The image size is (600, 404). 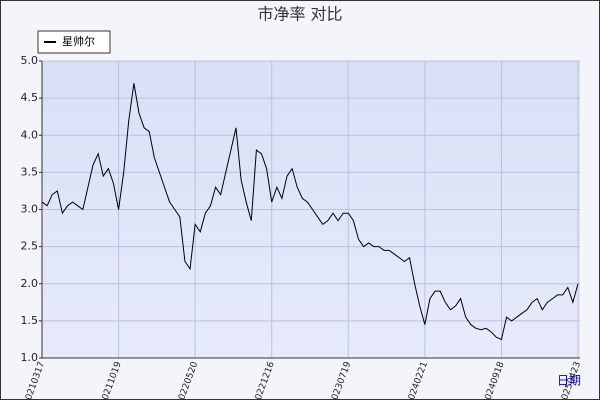 I want to click on legend-box, so click(x=74, y=42).